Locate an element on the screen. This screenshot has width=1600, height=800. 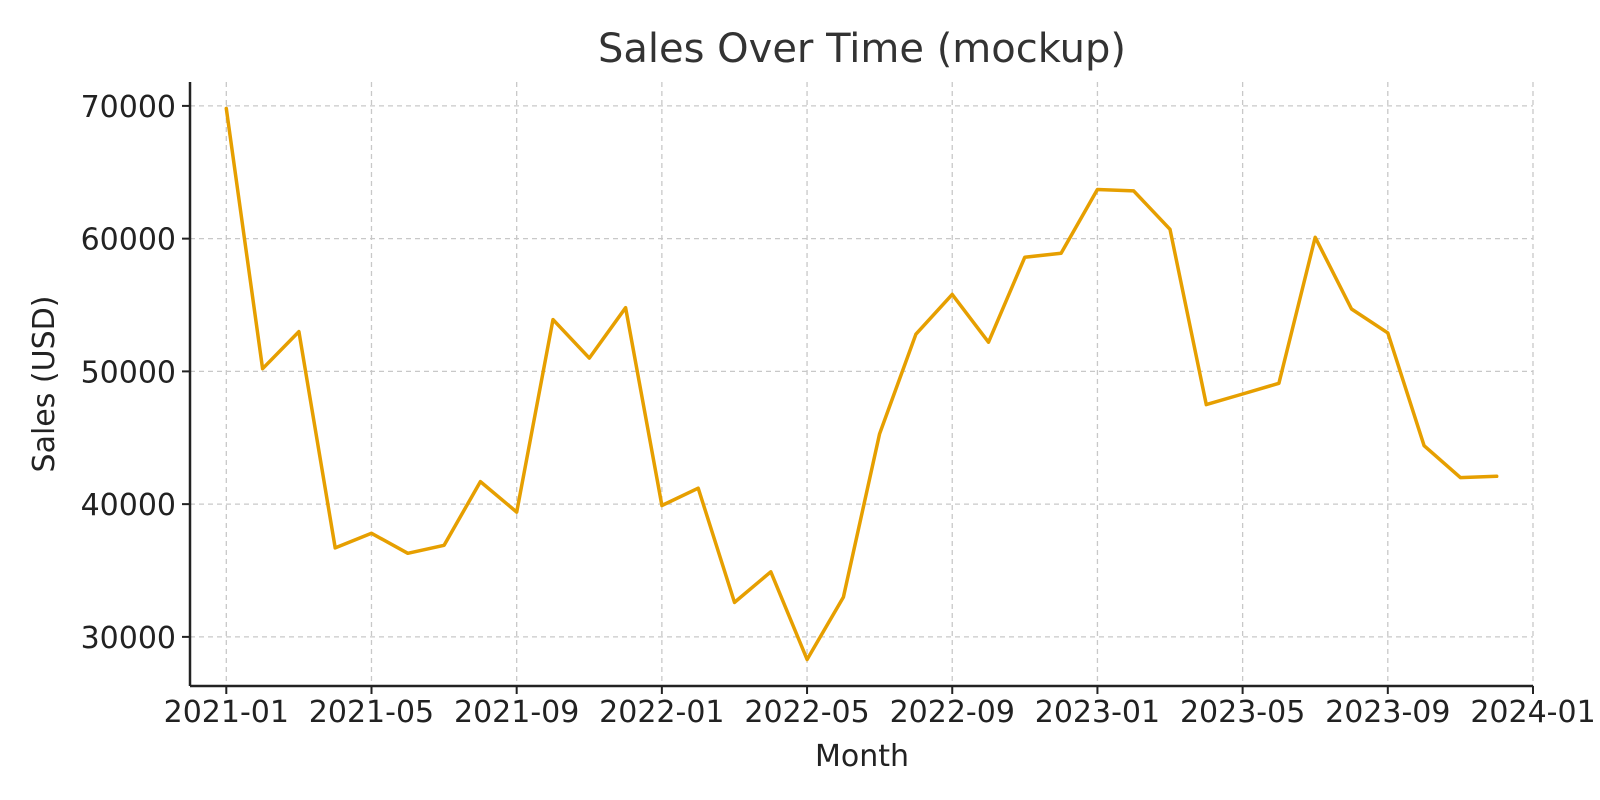
y-tick-label: 70000 is located at coordinates (128, 107).